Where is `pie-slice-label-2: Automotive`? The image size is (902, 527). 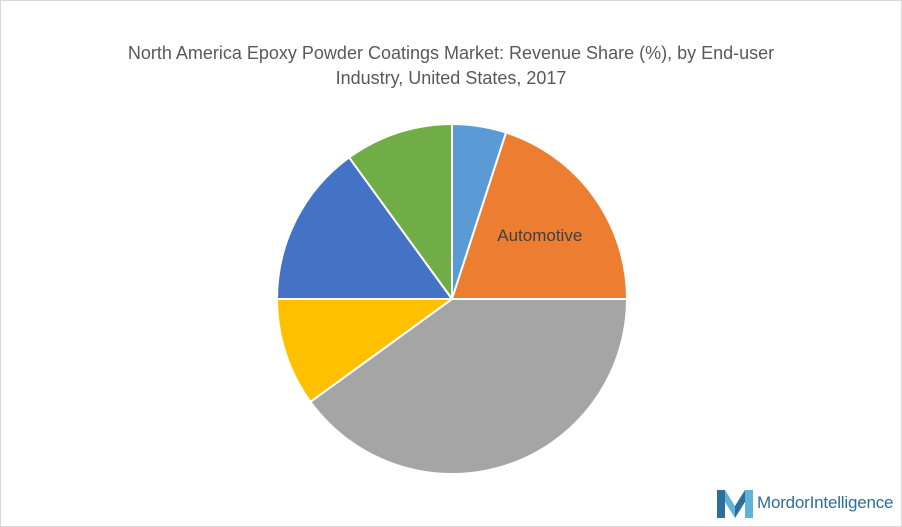
pie-slice-label-2: Automotive is located at coordinates (539, 235).